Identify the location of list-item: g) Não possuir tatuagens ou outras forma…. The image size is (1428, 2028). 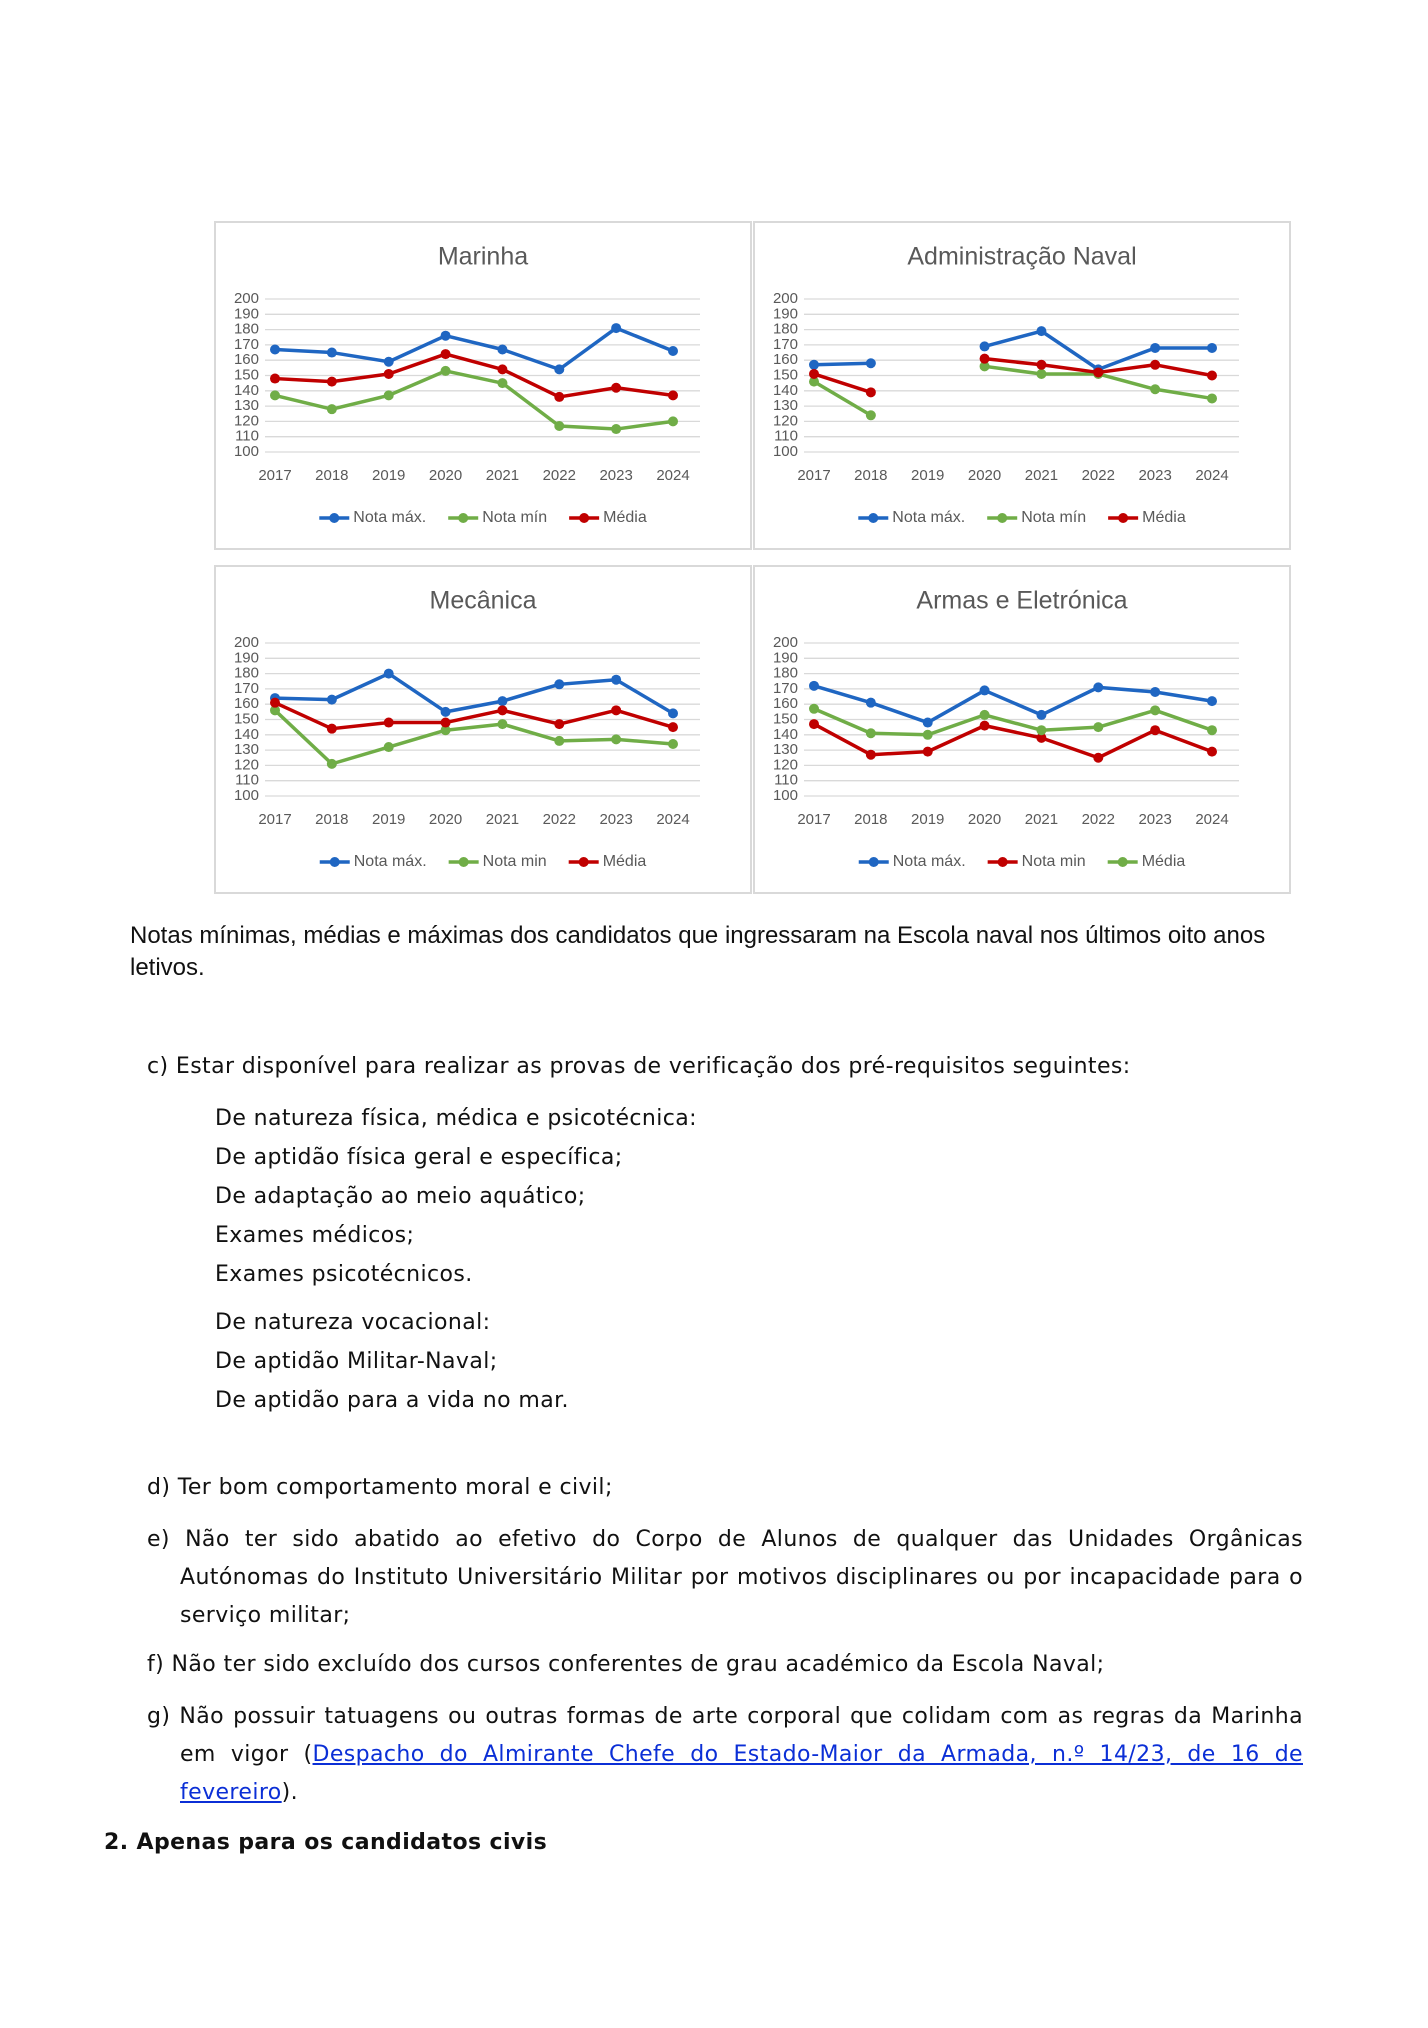
(725, 1755).